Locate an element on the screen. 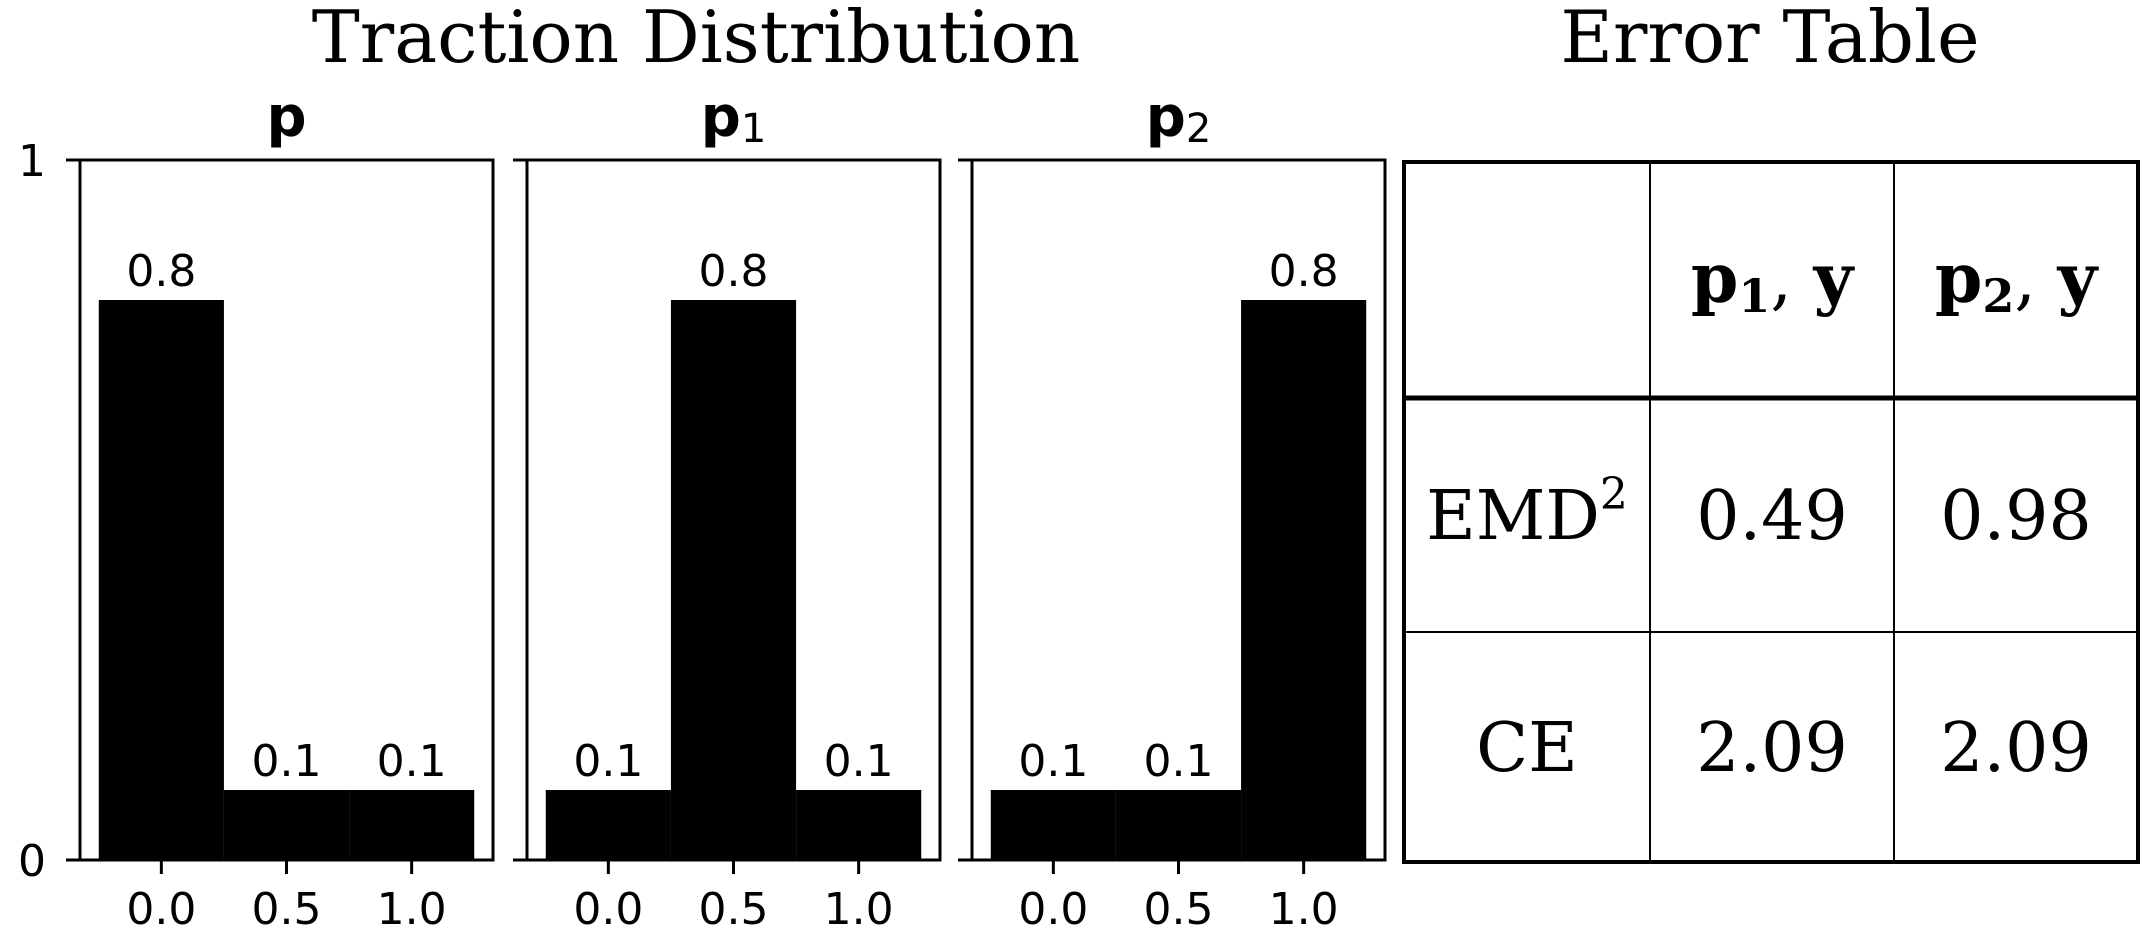 This screenshot has width=2148, height=940. traction-distribution-title: Traction Distribution is located at coordinates (696, 39).